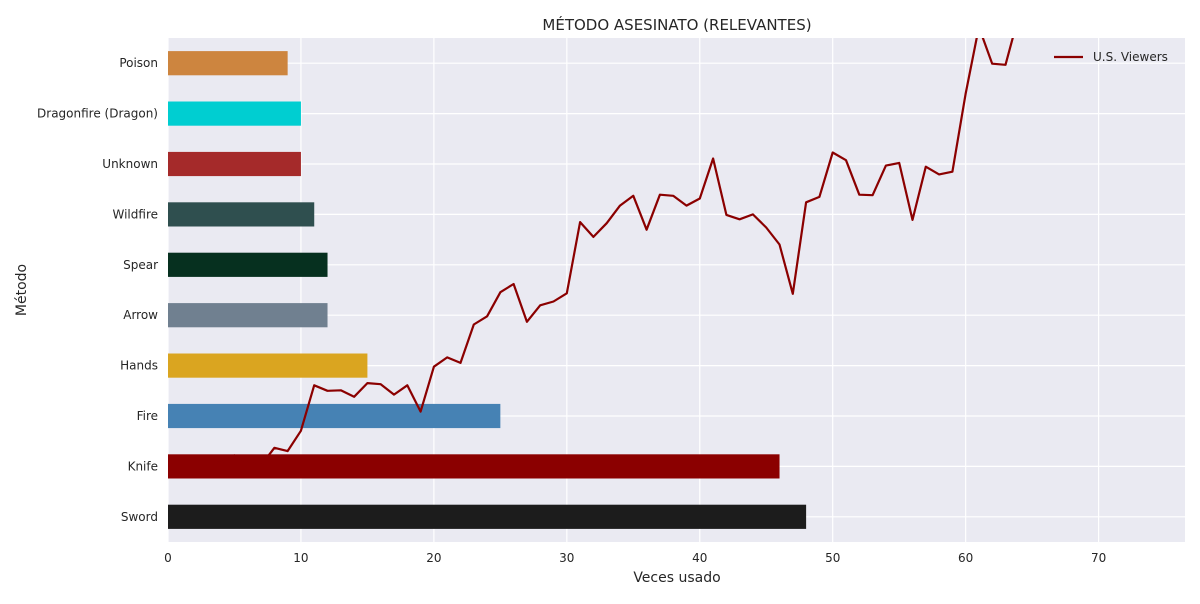 The height and width of the screenshot is (604, 1200). What do you see at coordinates (1098, 558) in the screenshot?
I see `x-tick-label: 70` at bounding box center [1098, 558].